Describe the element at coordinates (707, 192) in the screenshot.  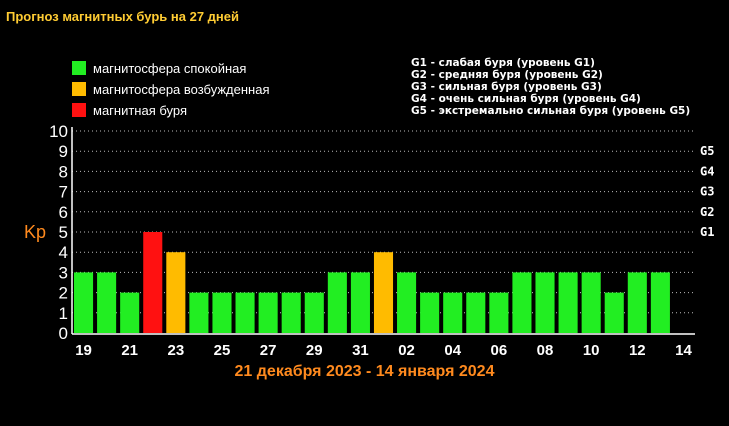
I see `g-level-label-g3: G3` at that location.